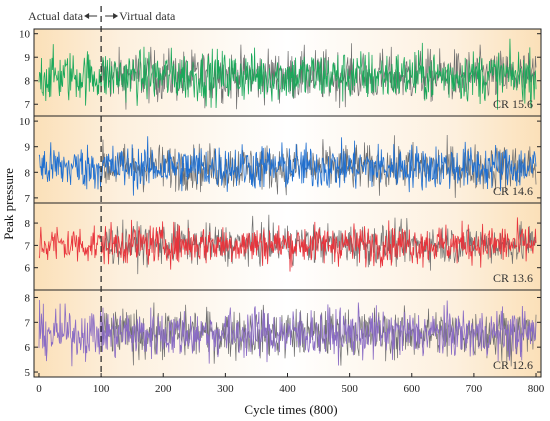 The height and width of the screenshot is (421, 550). I want to click on y-tick-label: 5, so click(28, 373).